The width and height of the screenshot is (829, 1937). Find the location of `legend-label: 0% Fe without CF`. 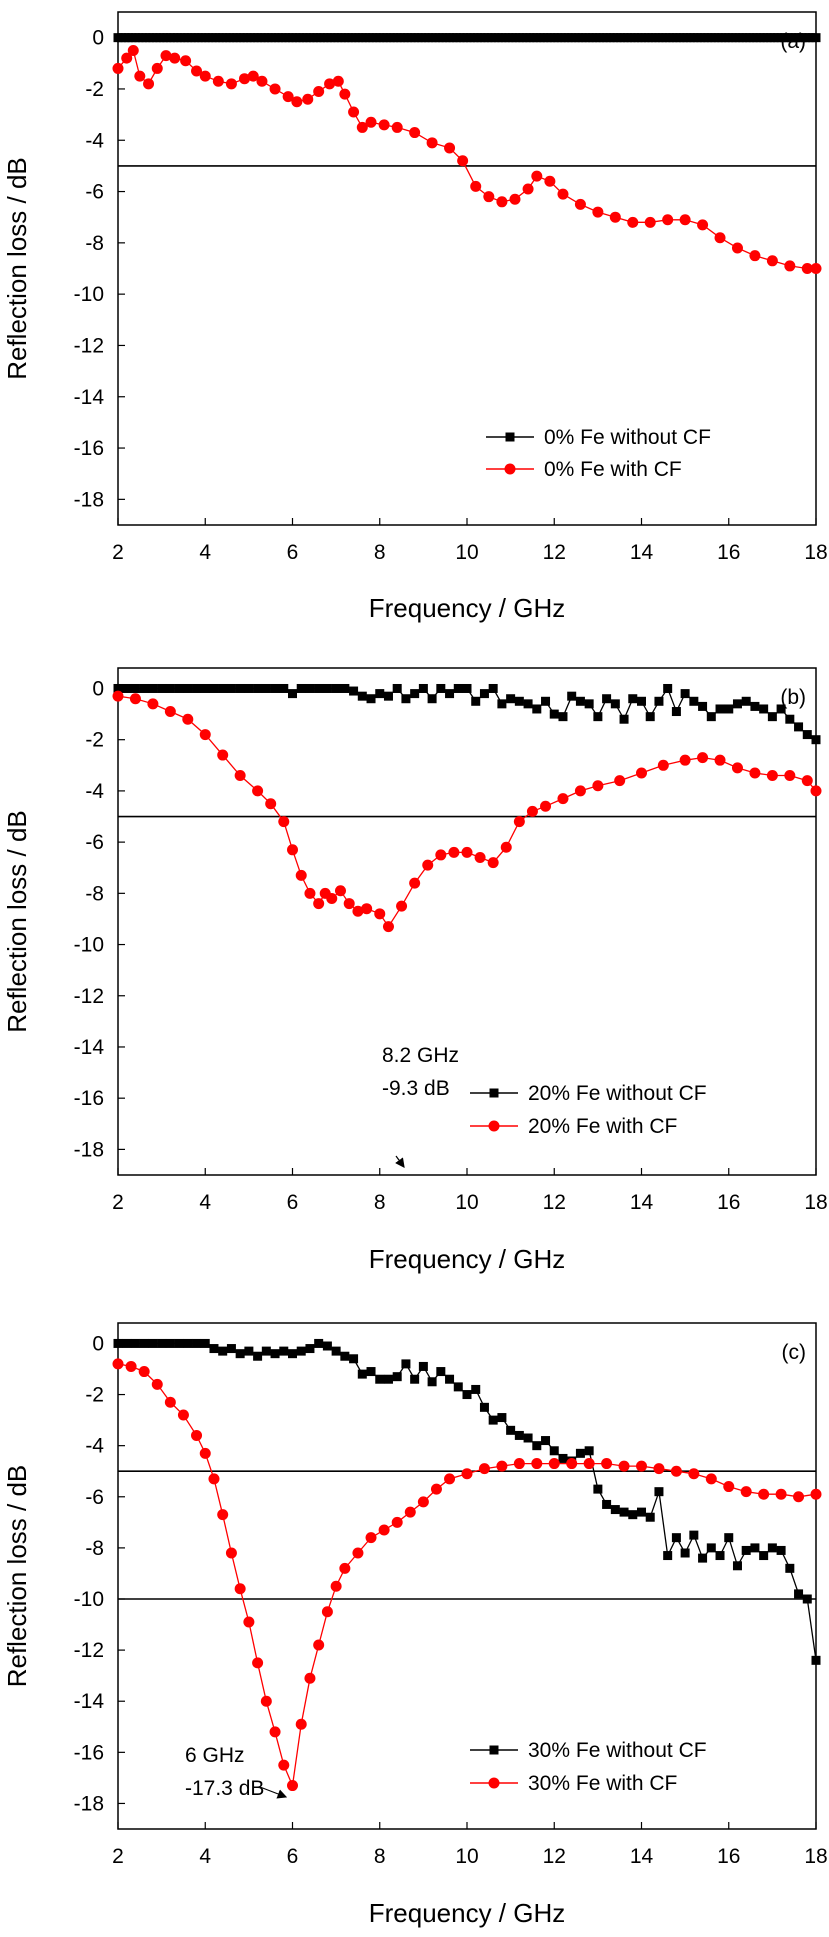

legend-label: 0% Fe without CF is located at coordinates (627, 437).